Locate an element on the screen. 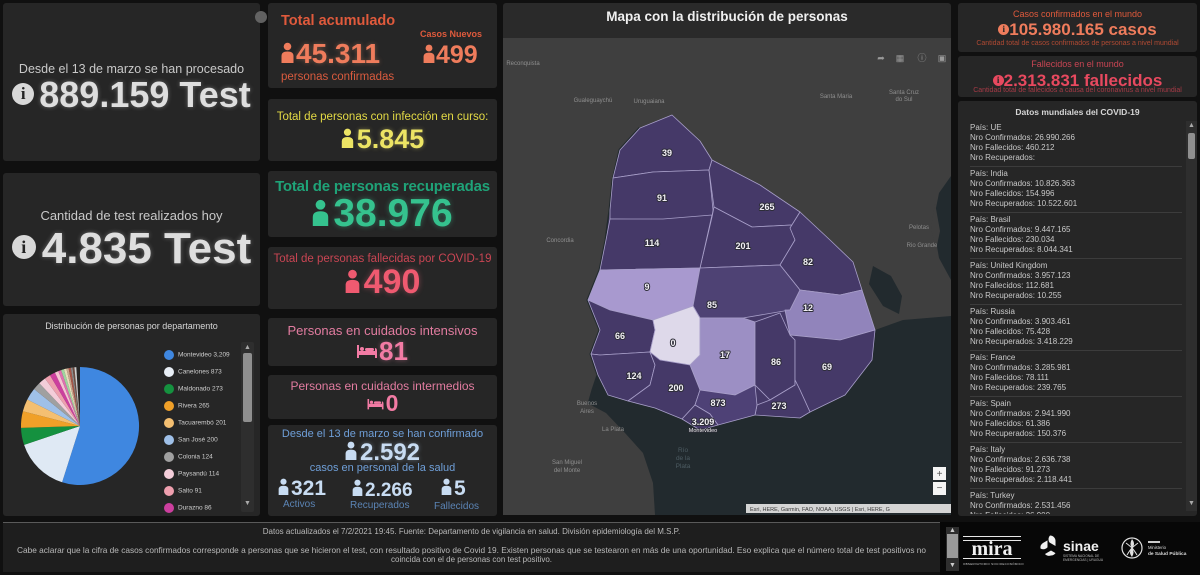  svg-text: 0 is located at coordinates (672, 343).